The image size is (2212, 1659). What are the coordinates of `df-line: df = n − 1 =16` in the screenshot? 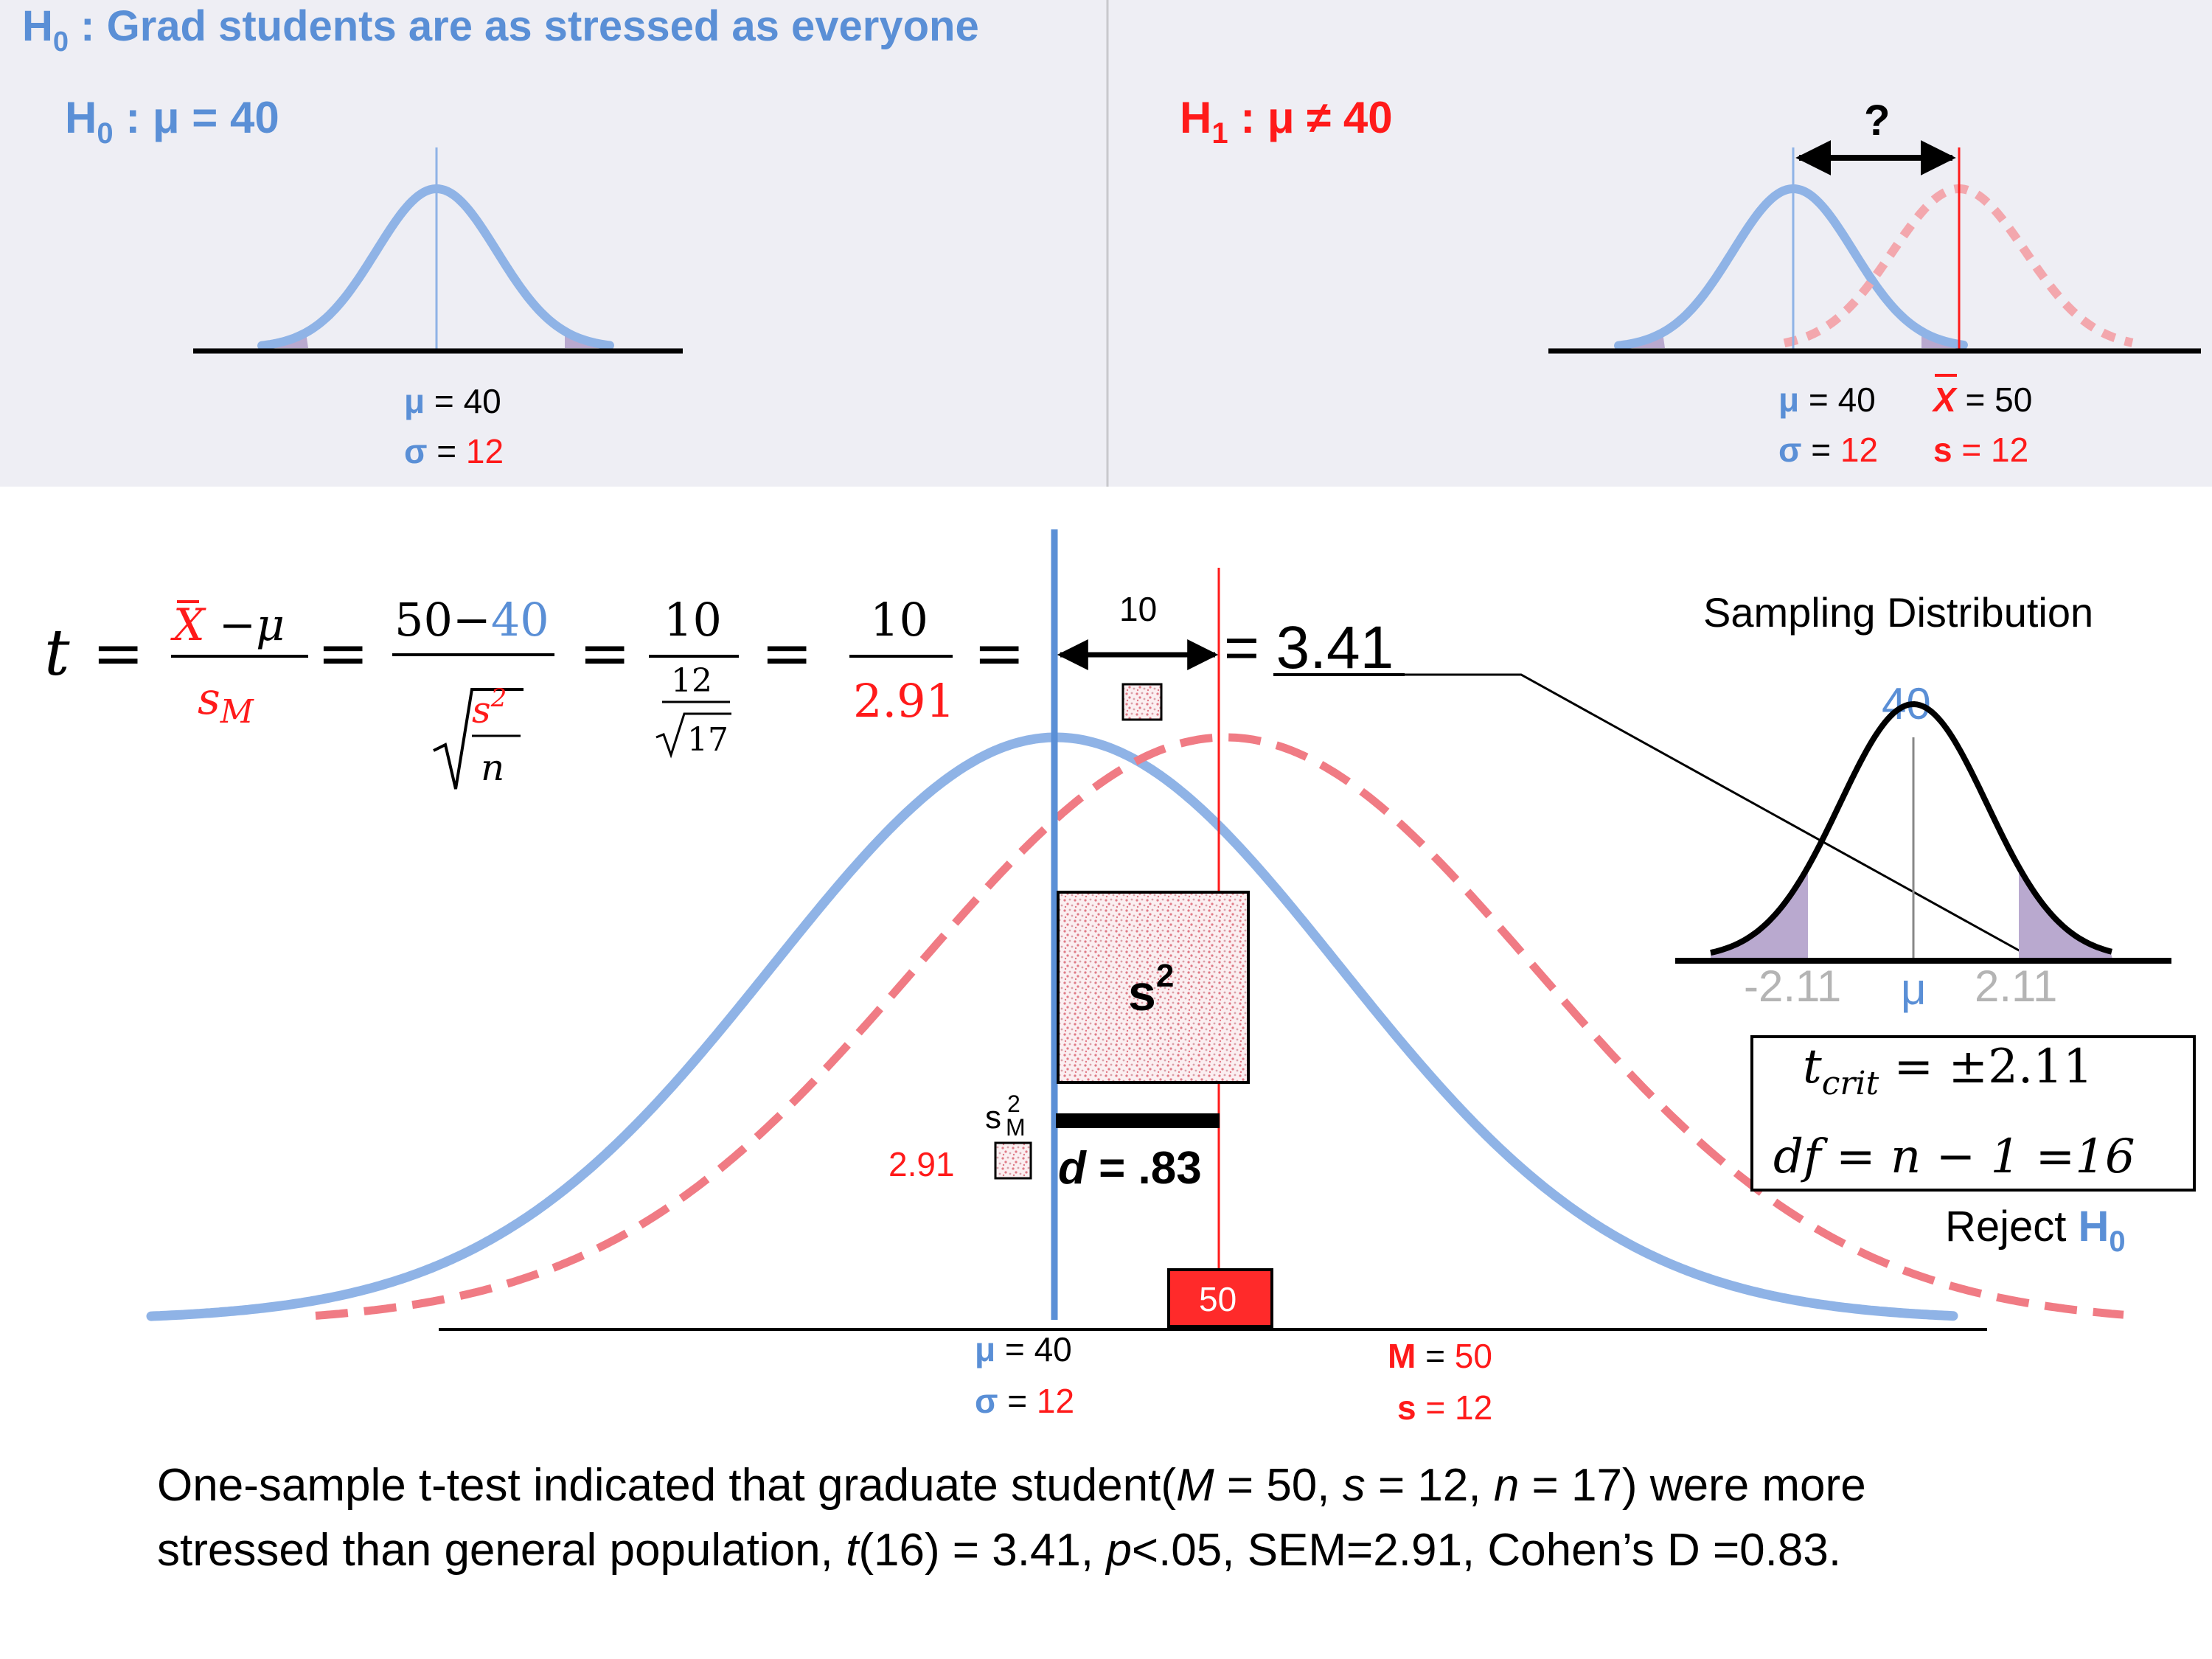 It's located at (1954, 1157).